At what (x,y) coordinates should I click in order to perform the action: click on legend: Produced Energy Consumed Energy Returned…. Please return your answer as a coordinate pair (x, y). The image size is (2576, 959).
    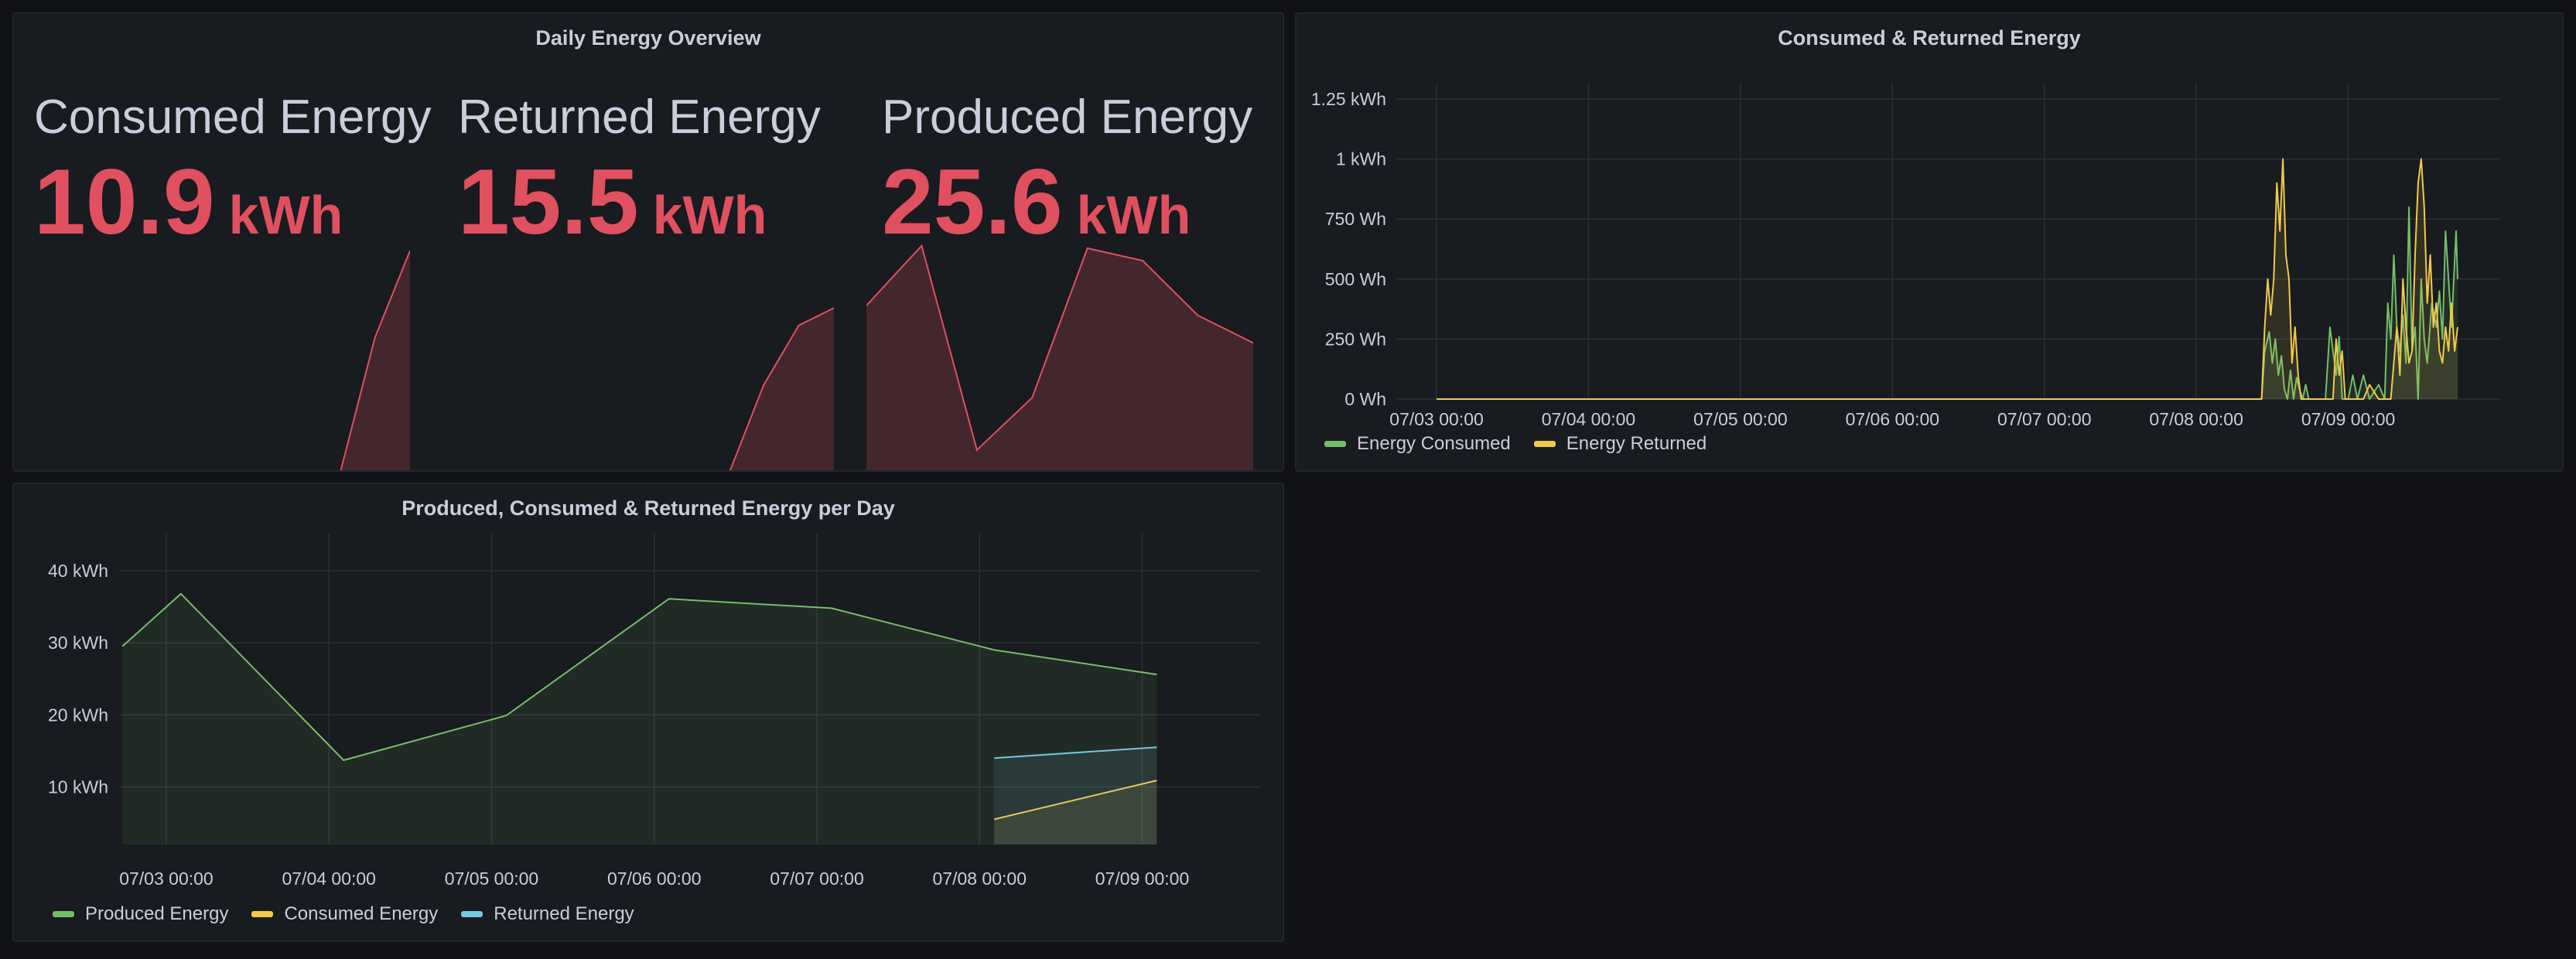
    Looking at the image, I should click on (343, 914).